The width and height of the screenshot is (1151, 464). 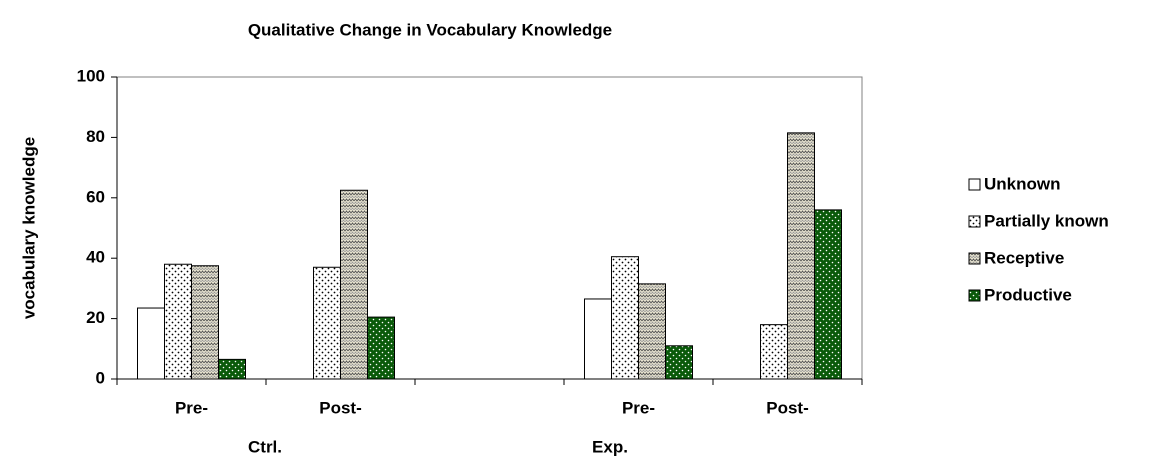 What do you see at coordinates (1028, 294) in the screenshot?
I see `legend-label: Productive` at bounding box center [1028, 294].